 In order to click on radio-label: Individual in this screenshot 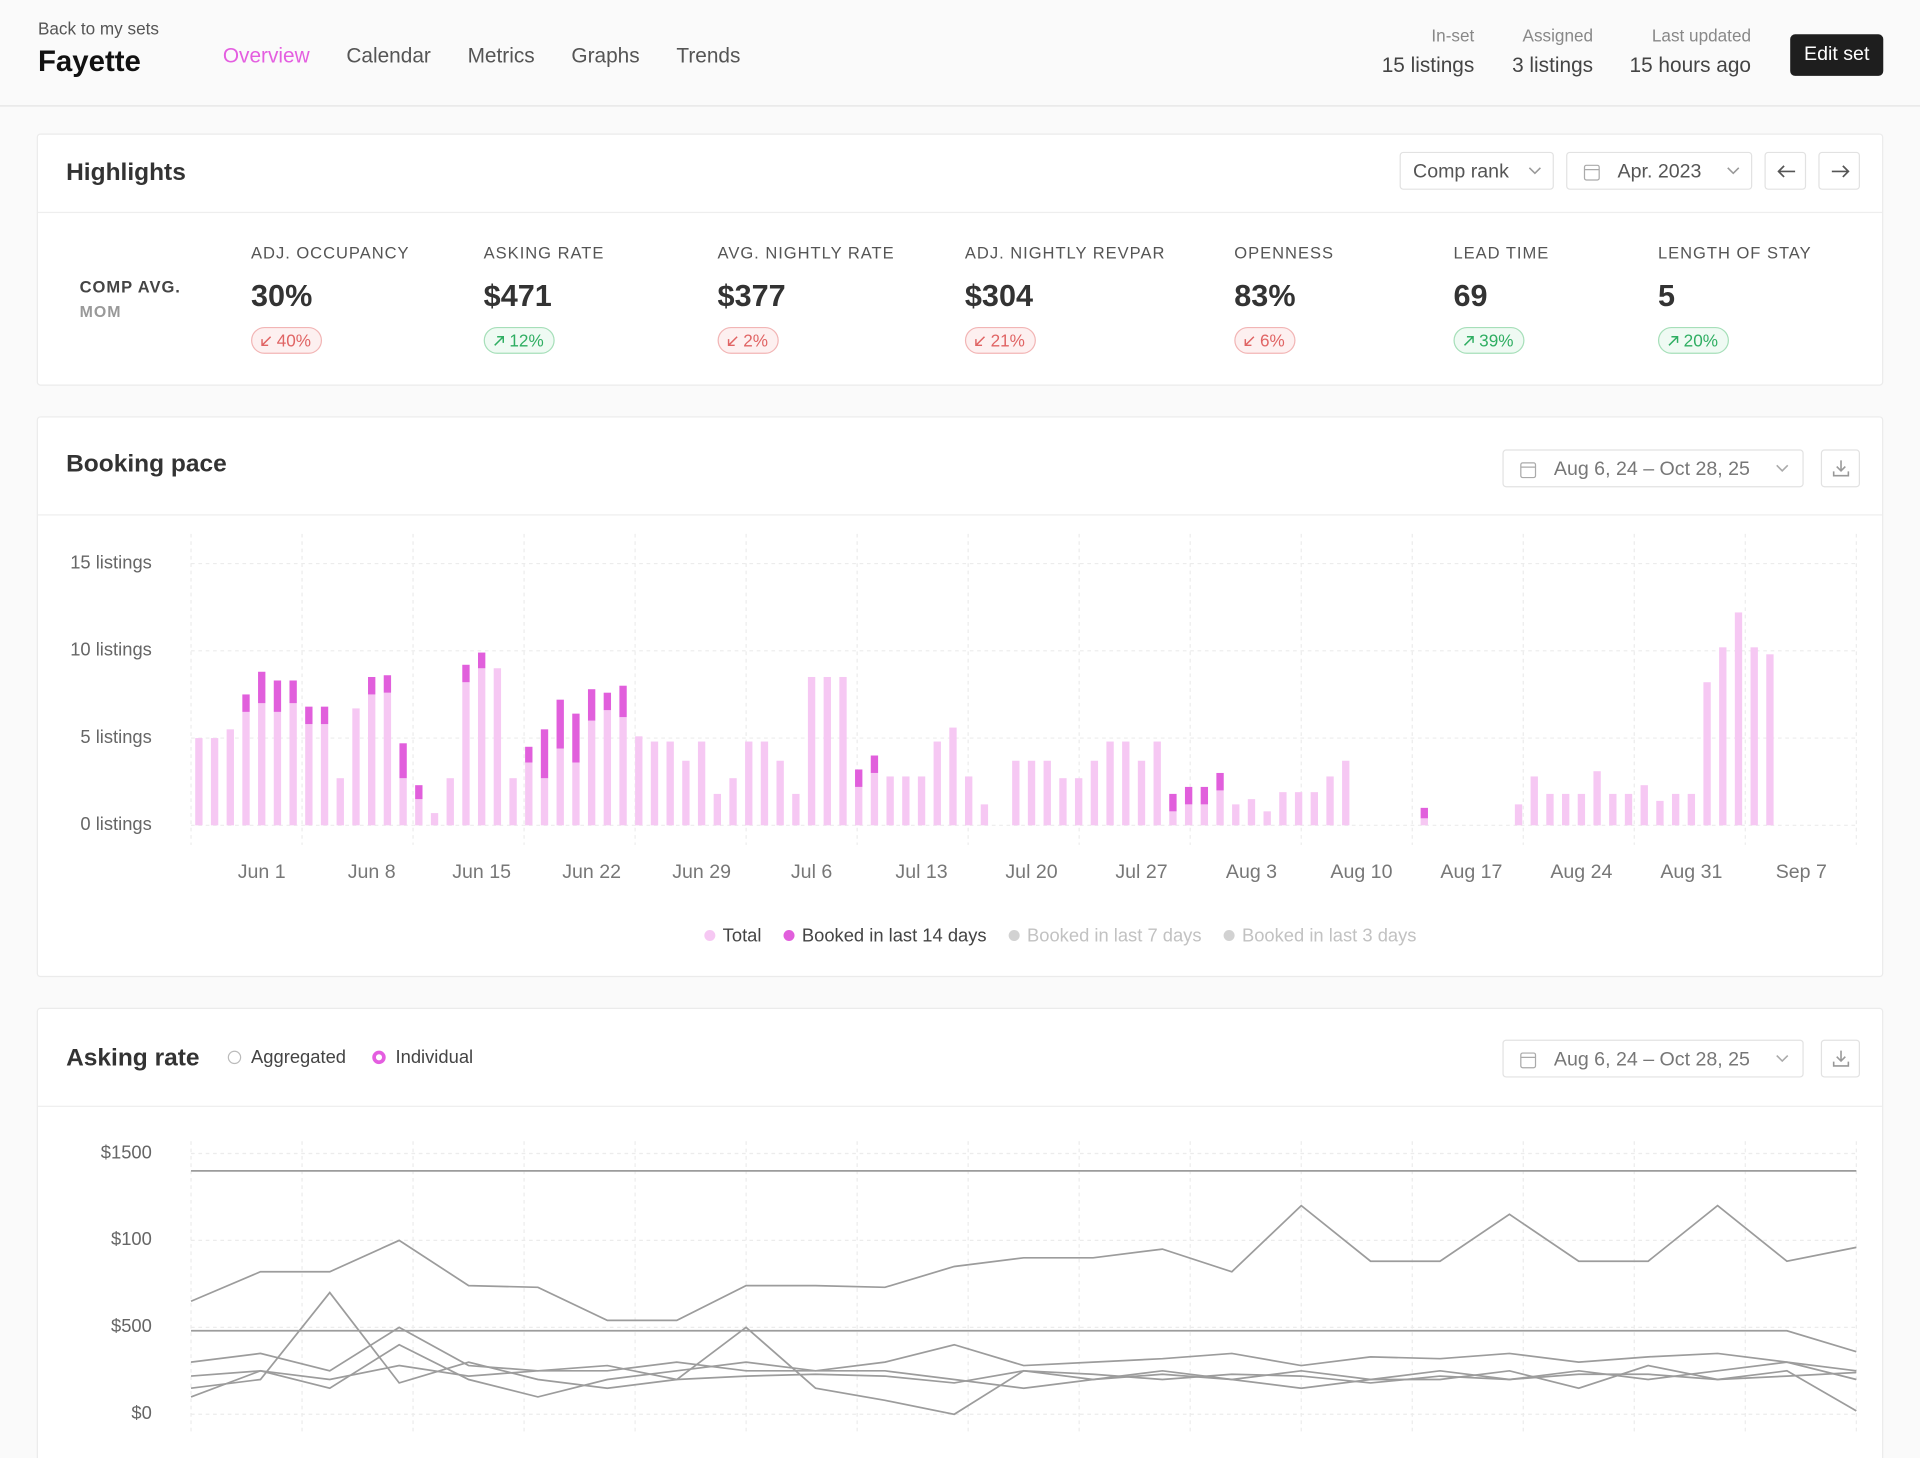, I will do `click(434, 1057)`.